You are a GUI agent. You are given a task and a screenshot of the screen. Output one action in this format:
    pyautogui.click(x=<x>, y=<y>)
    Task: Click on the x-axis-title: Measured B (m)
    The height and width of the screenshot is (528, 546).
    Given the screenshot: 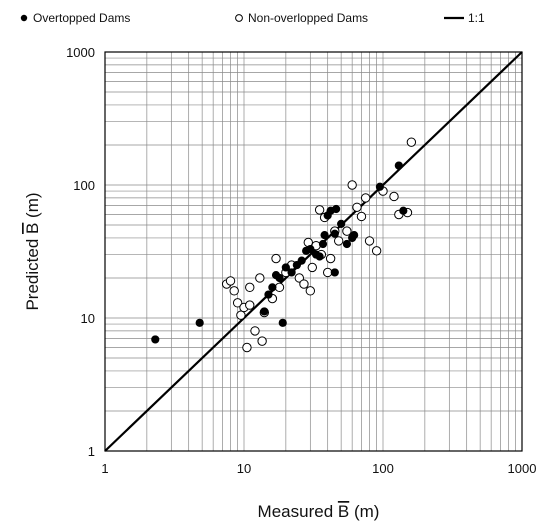 What is the action you would take?
    pyautogui.click(x=319, y=511)
    